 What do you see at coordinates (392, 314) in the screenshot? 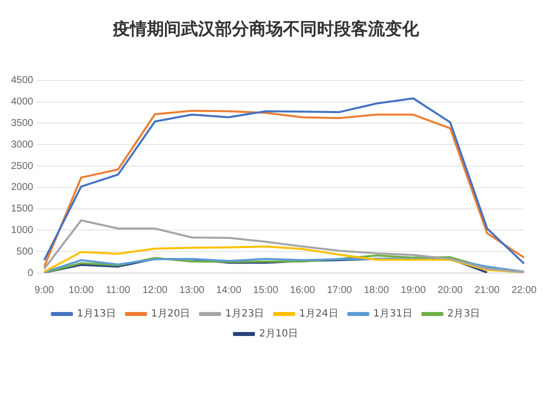
I see `legend-label: 1月31日` at bounding box center [392, 314].